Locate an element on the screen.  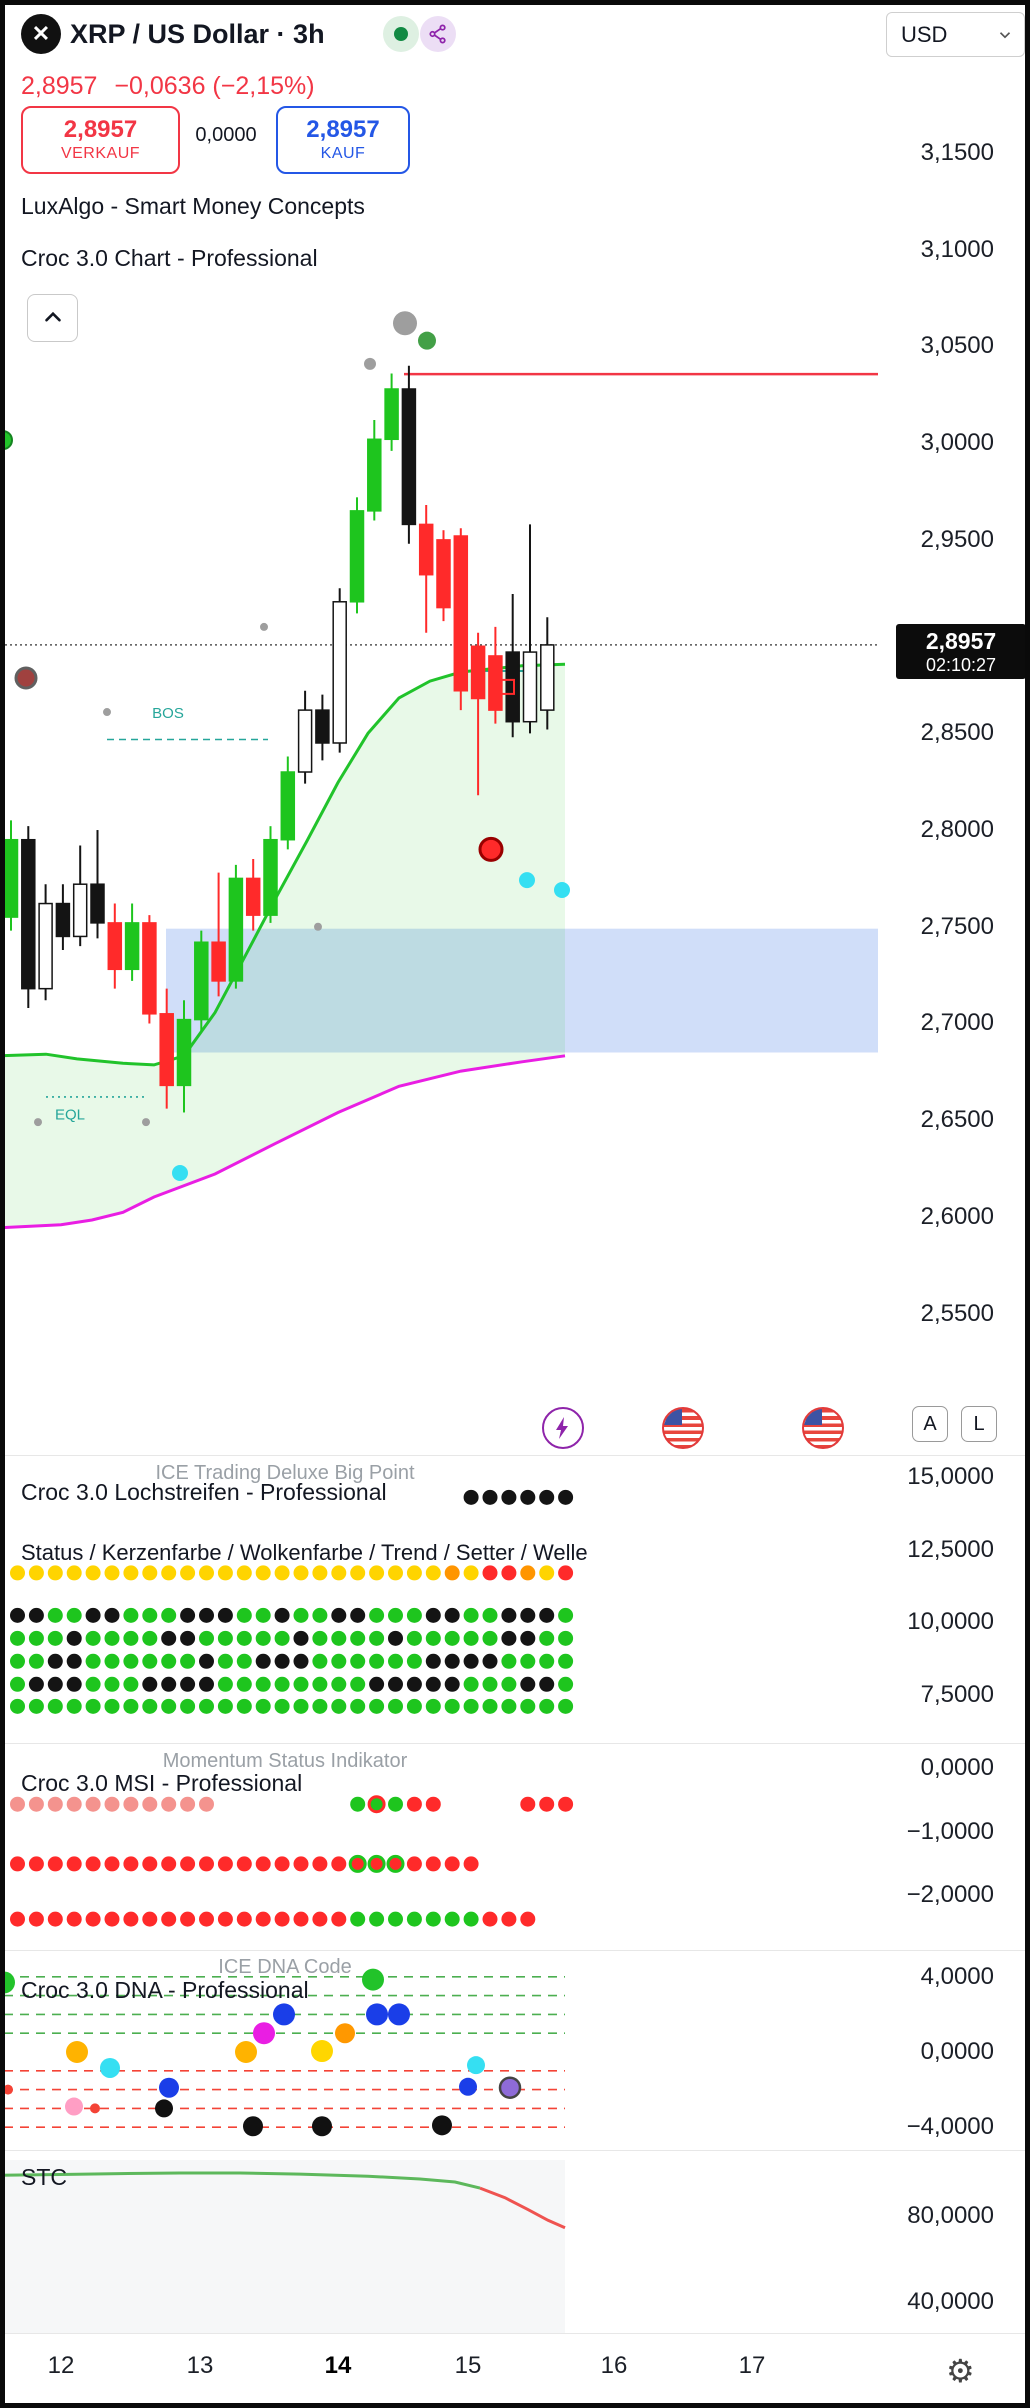
supply-demand-zone is located at coordinates (522, 990).